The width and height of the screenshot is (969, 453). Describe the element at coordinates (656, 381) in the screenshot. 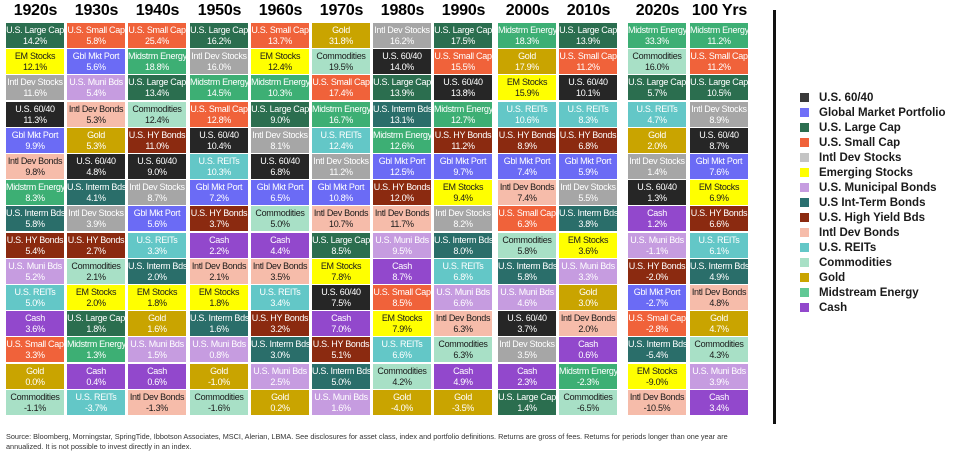

I see `cell-return-value: -9.0%` at that location.